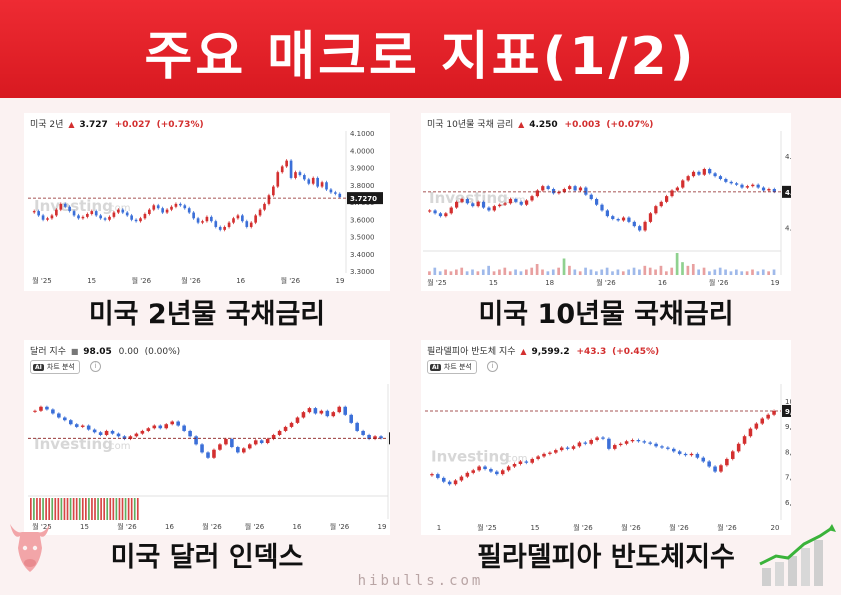 This screenshot has width=841, height=595. Describe the element at coordinates (543, 125) in the screenshot. I see `instrument-price: 4.250` at that location.